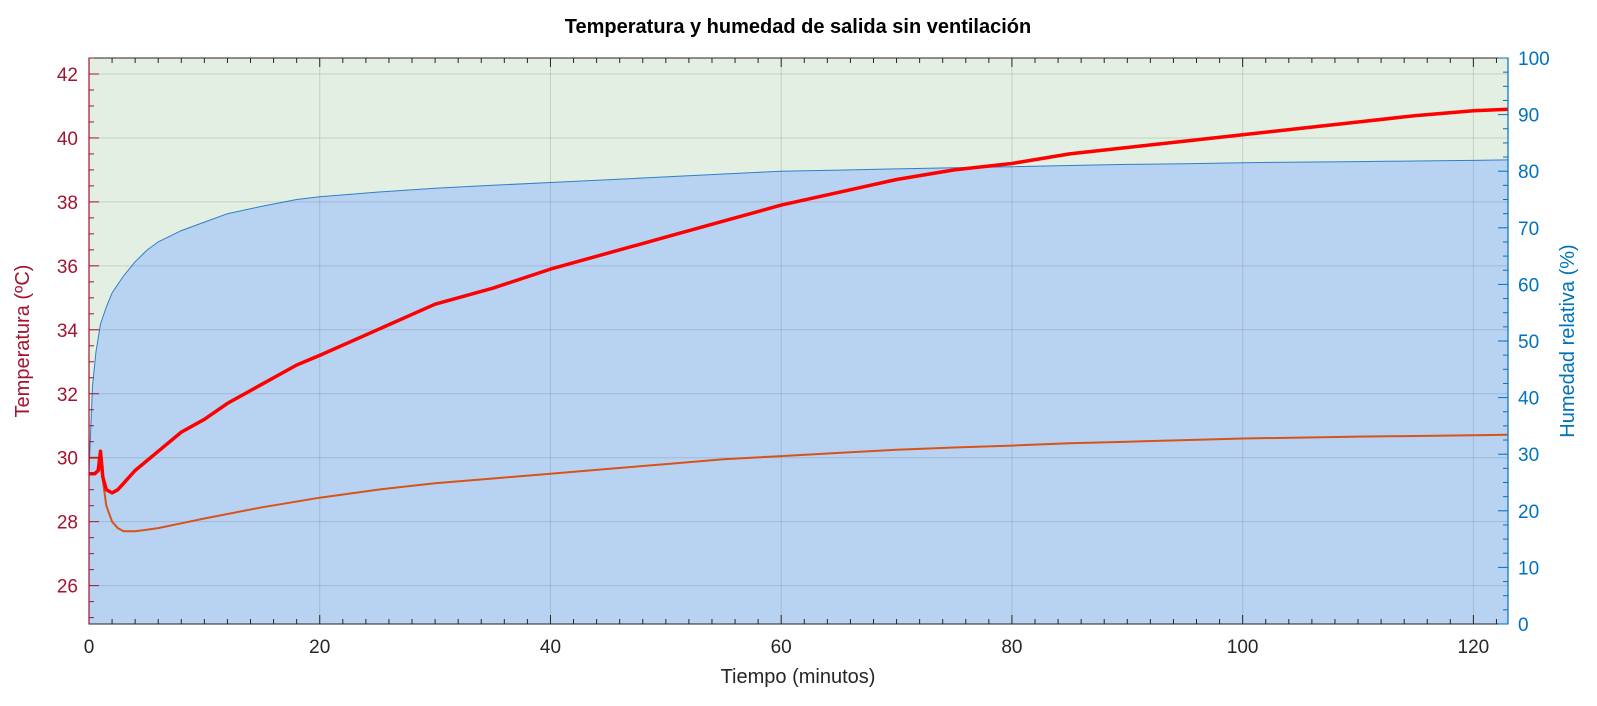 The image size is (1597, 706). Describe the element at coordinates (67, 587) in the screenshot. I see `y-left-tick-label: 26` at that location.